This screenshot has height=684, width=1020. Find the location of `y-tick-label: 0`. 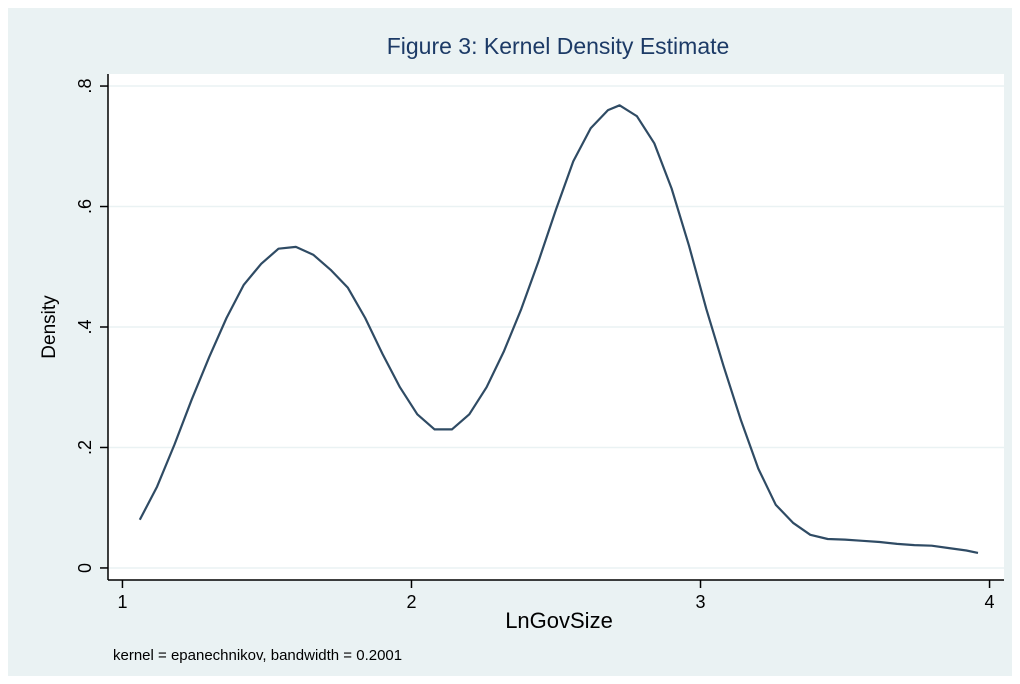

y-tick-label: 0 is located at coordinates (85, 568).